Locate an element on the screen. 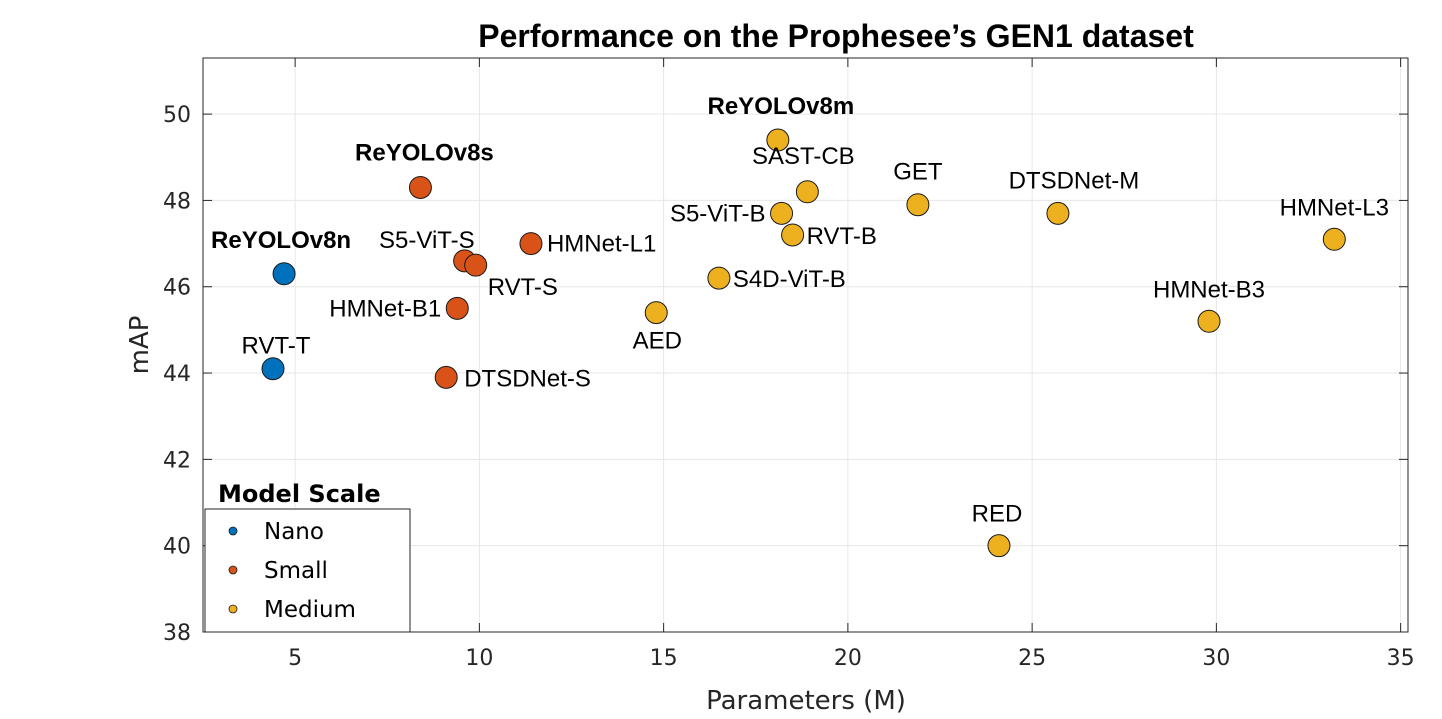 The image size is (1442, 719). y-tick-label: 40 is located at coordinates (177, 547).